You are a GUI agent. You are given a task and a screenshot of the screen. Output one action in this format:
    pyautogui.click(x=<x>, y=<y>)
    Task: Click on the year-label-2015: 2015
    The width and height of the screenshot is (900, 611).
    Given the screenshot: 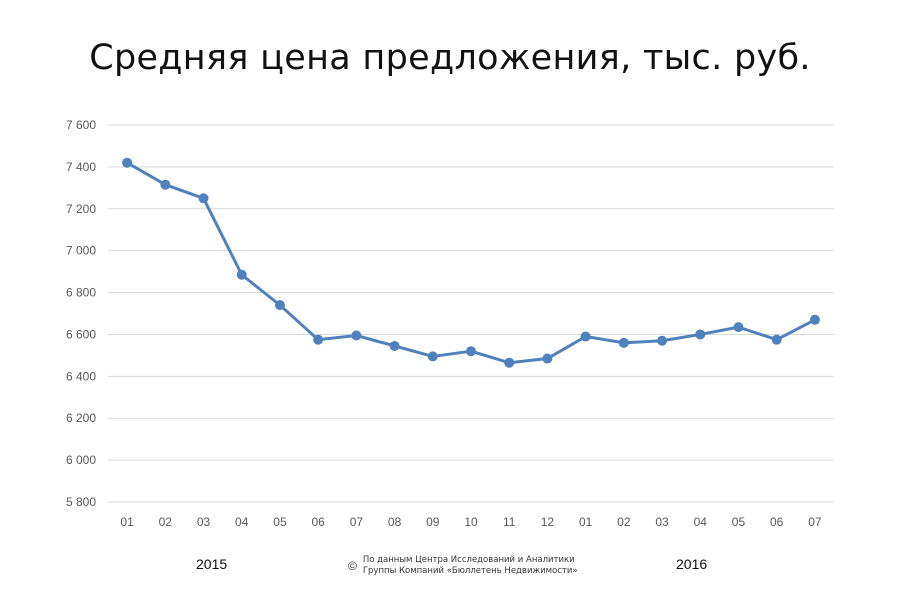 What is the action you would take?
    pyautogui.click(x=212, y=564)
    